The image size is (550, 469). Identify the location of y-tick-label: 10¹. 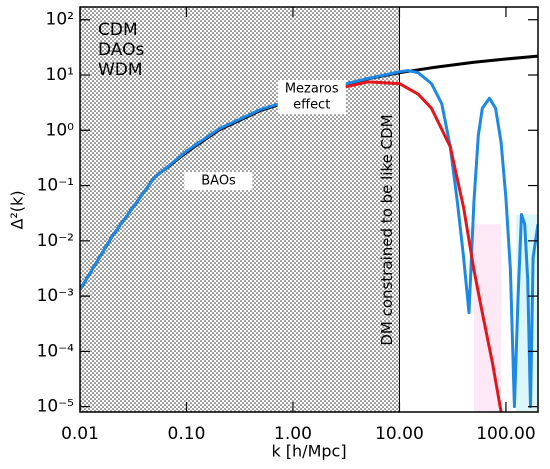
(60, 75).